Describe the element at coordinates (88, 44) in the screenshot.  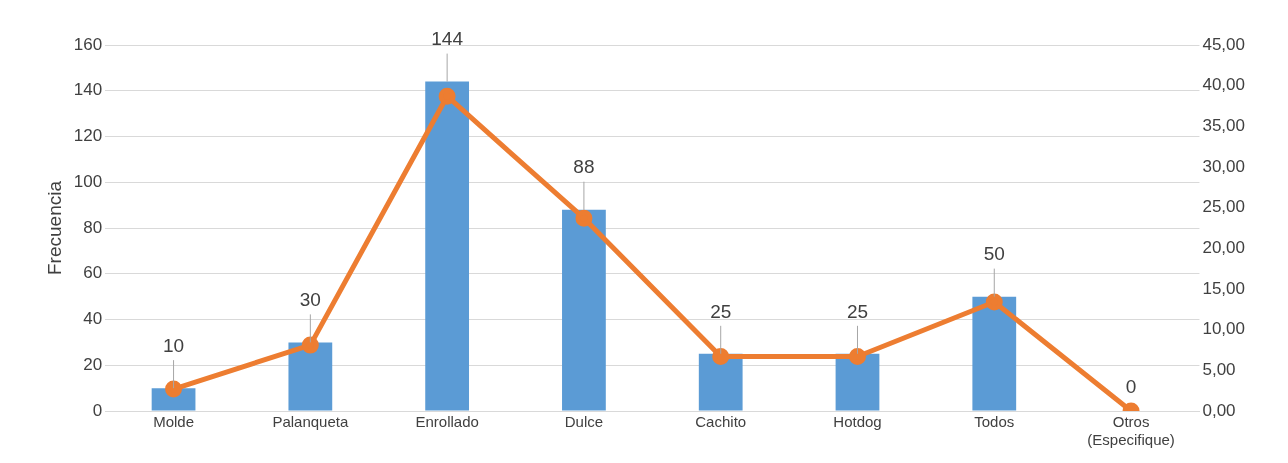
I see `y-tick-label: 160` at that location.